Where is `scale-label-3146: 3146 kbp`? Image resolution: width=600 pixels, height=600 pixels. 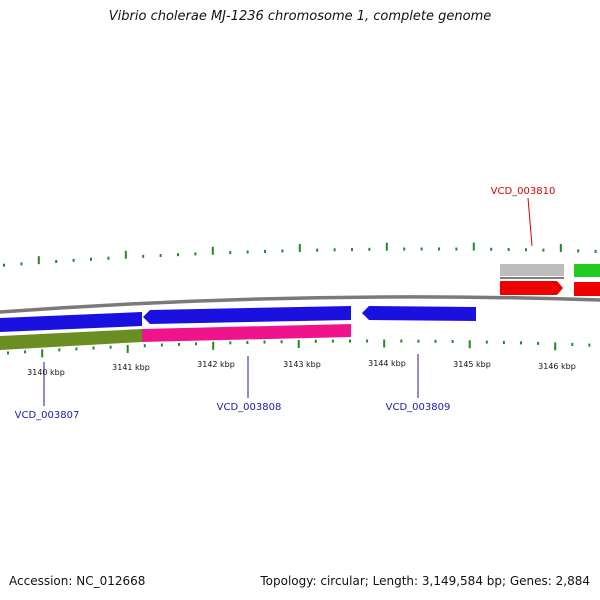 scale-label-3146: 3146 kbp is located at coordinates (557, 366).